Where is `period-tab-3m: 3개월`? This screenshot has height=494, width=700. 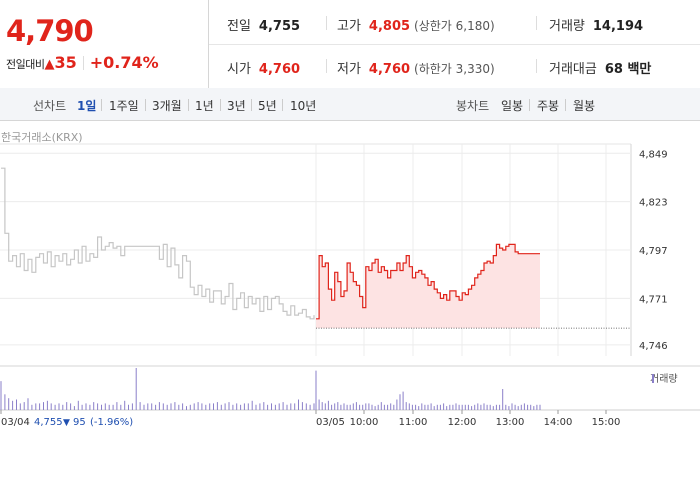 period-tab-3m: 3개월 is located at coordinates (167, 106).